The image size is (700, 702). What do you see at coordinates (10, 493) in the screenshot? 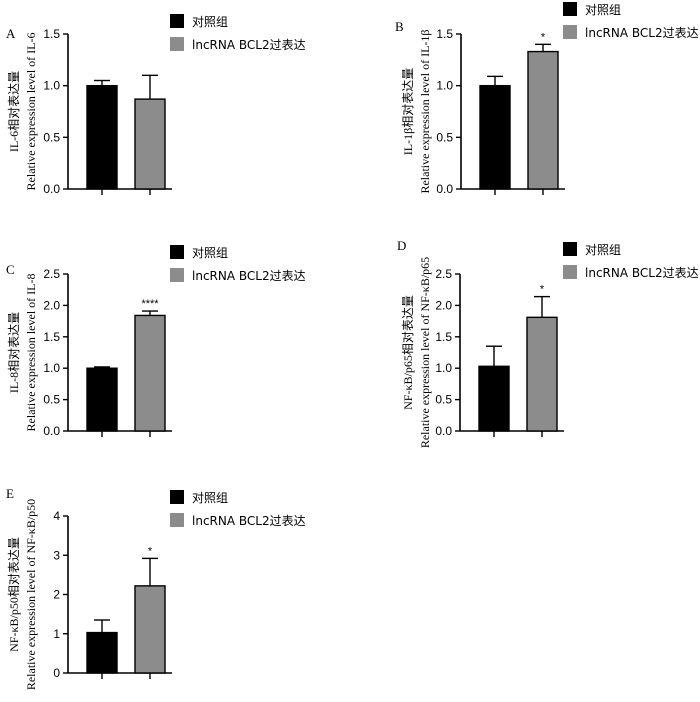
I see `panel-letter: E` at bounding box center [10, 493].